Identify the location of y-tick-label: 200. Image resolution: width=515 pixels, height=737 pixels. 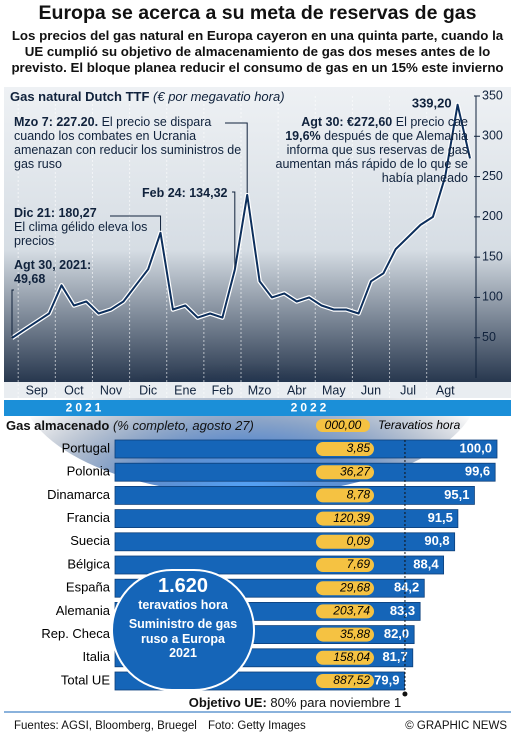
(492, 216).